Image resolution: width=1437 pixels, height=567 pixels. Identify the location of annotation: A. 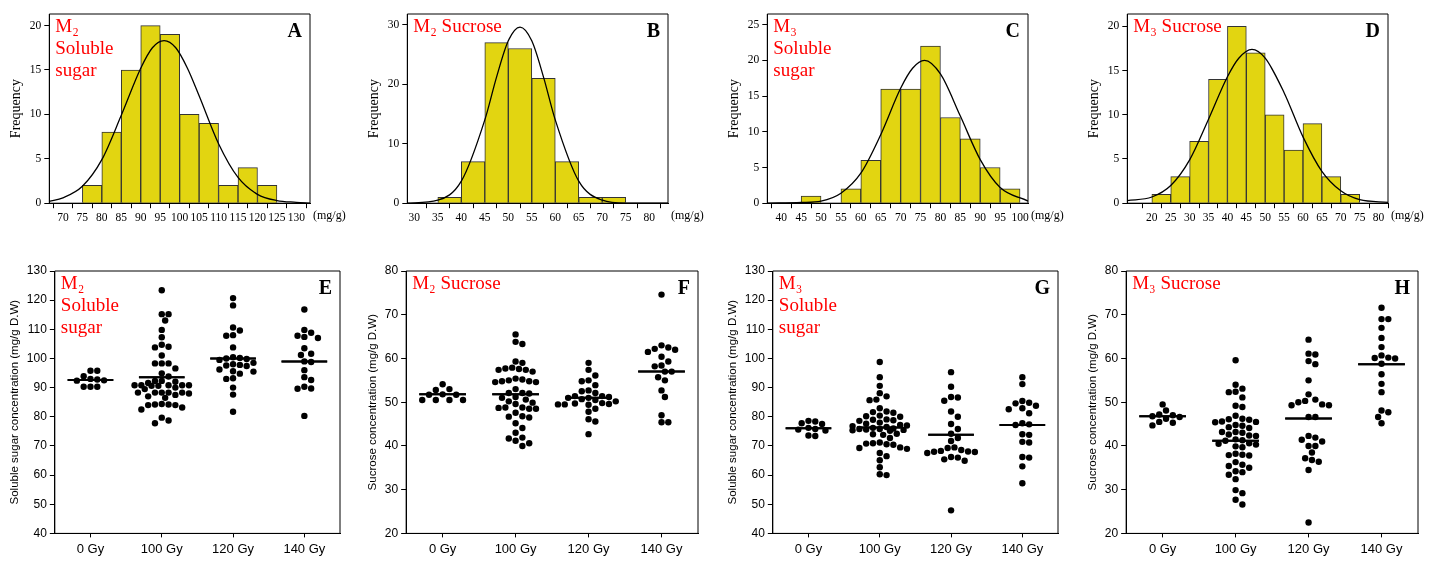
(295, 30).